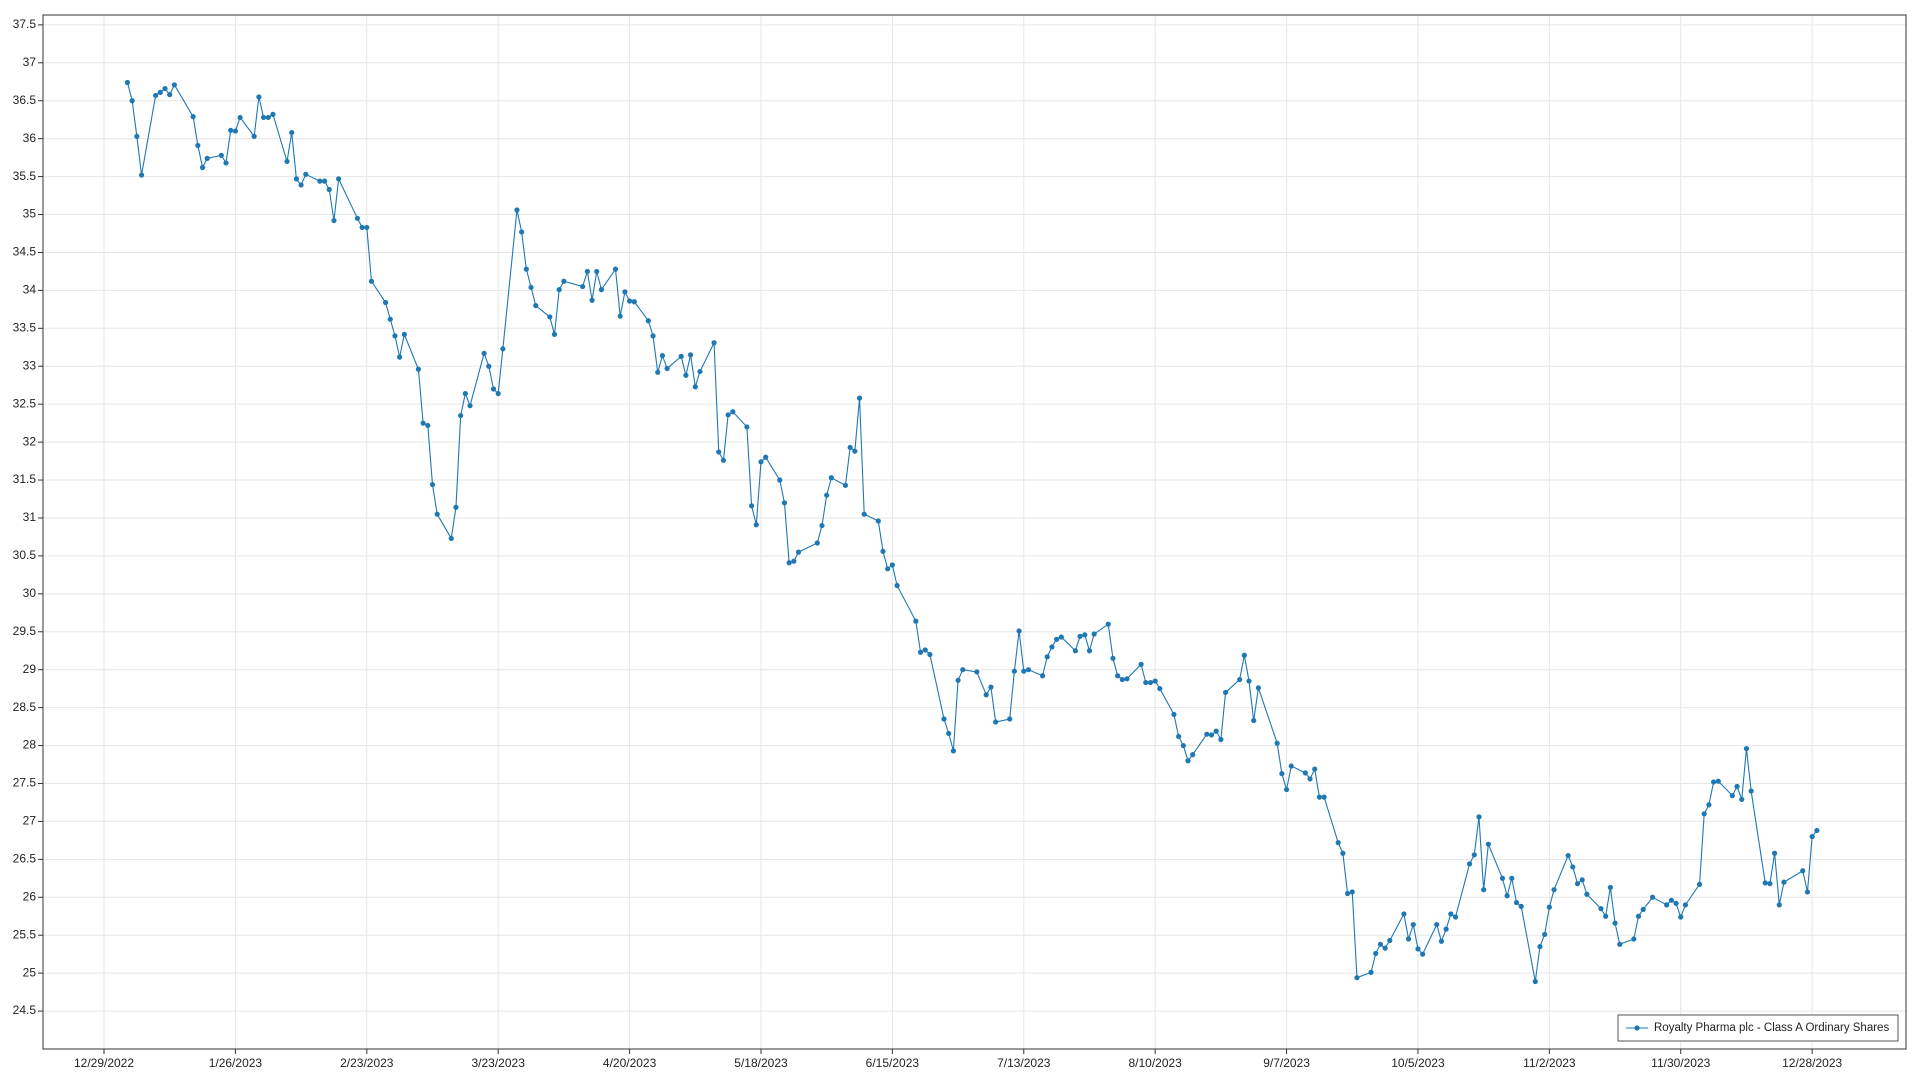 The height and width of the screenshot is (1080, 1920). I want to click on y-tick-label: 30, so click(30, 593).